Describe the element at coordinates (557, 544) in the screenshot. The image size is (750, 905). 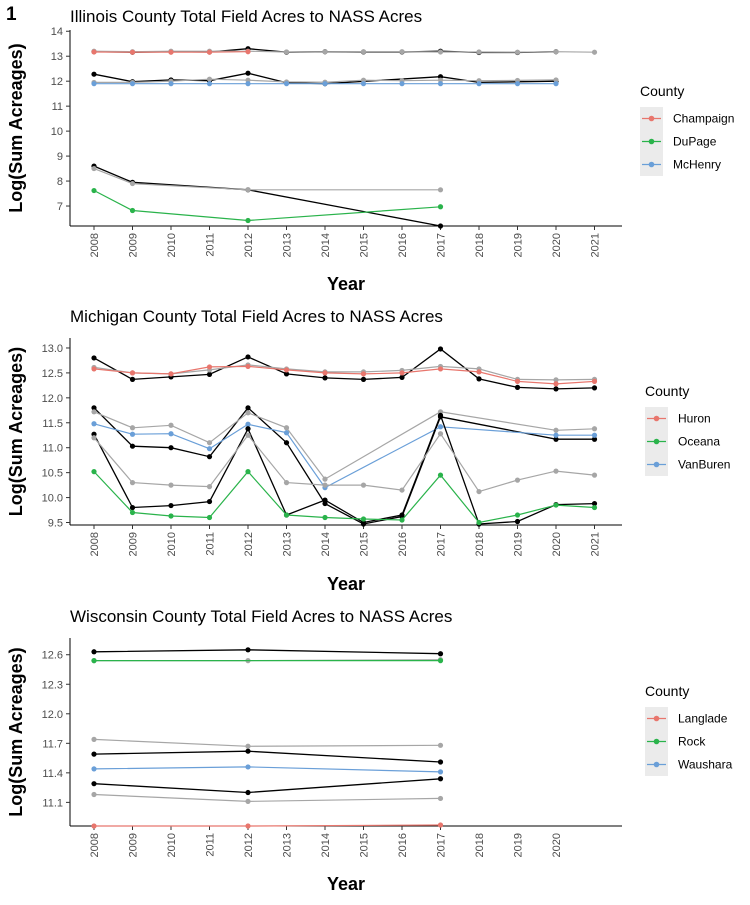
I see `x-tick-label: 2020` at that location.